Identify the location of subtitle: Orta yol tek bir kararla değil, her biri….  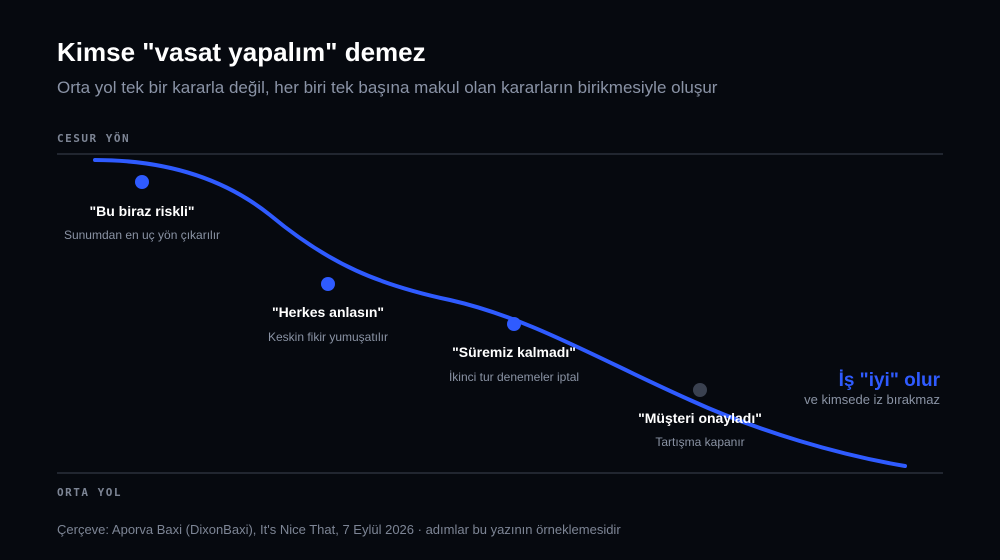
(387, 87).